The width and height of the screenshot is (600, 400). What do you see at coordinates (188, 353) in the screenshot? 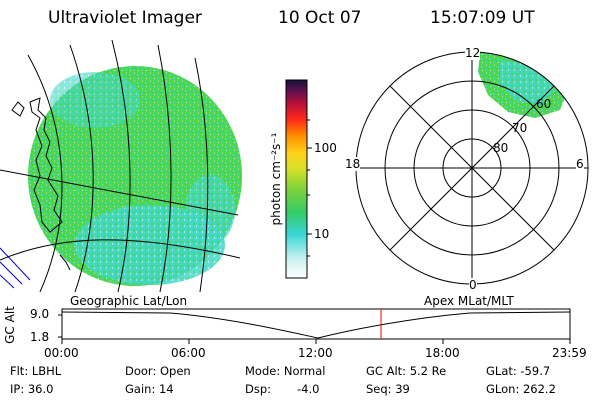
I see `xtick-0600: 06:00` at bounding box center [188, 353].